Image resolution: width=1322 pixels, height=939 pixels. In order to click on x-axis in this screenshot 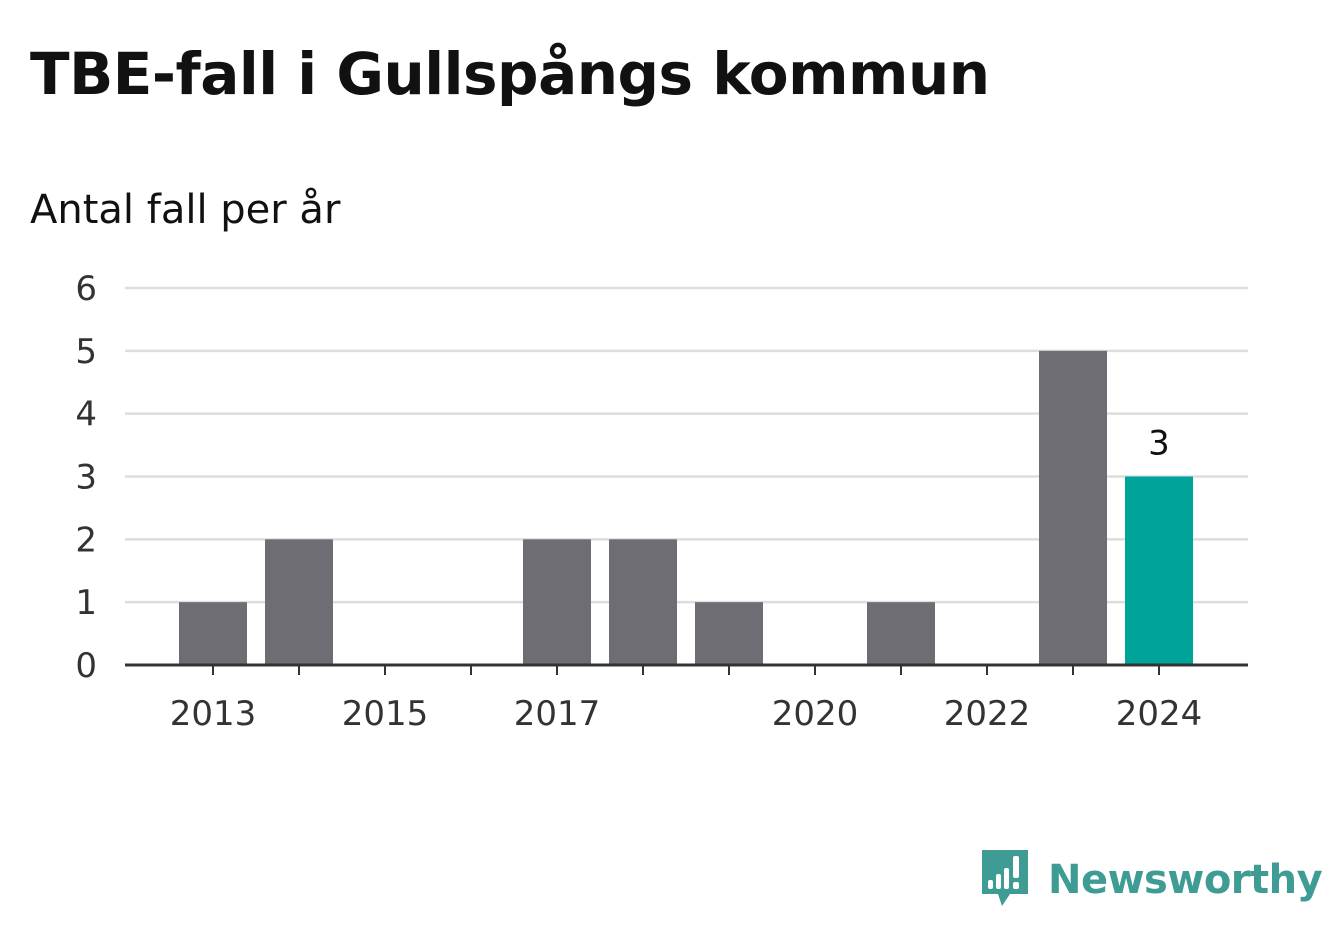, I will do `click(686, 669)`.